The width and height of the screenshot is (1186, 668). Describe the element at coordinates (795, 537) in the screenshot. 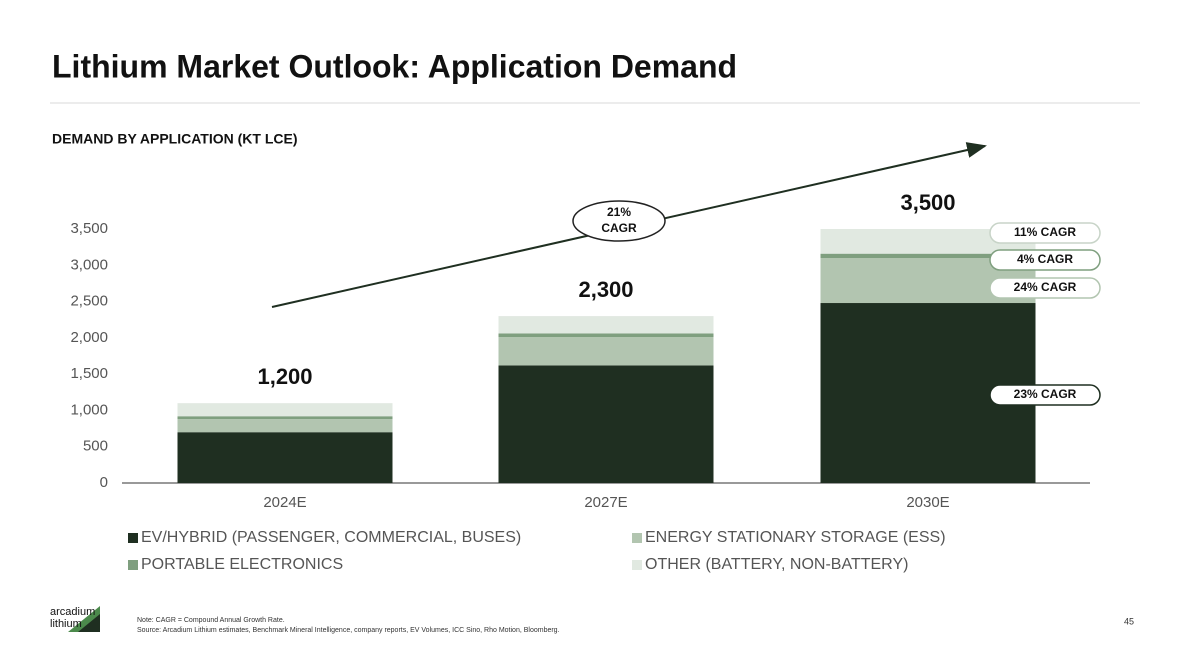

I see `legend-label: ENERGY STATIONARY STORAGE (ESS)` at that location.